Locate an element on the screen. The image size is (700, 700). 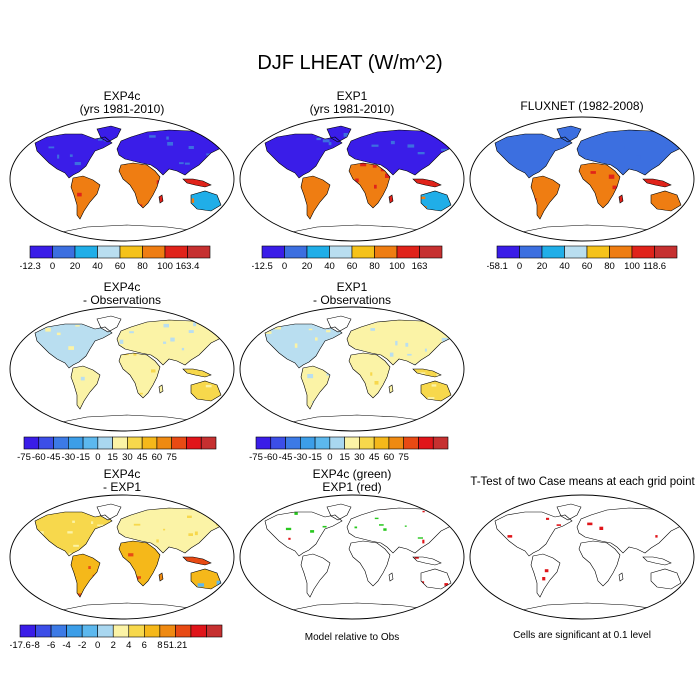
colorbar-tick-label: 4 is located at coordinates (128, 645).